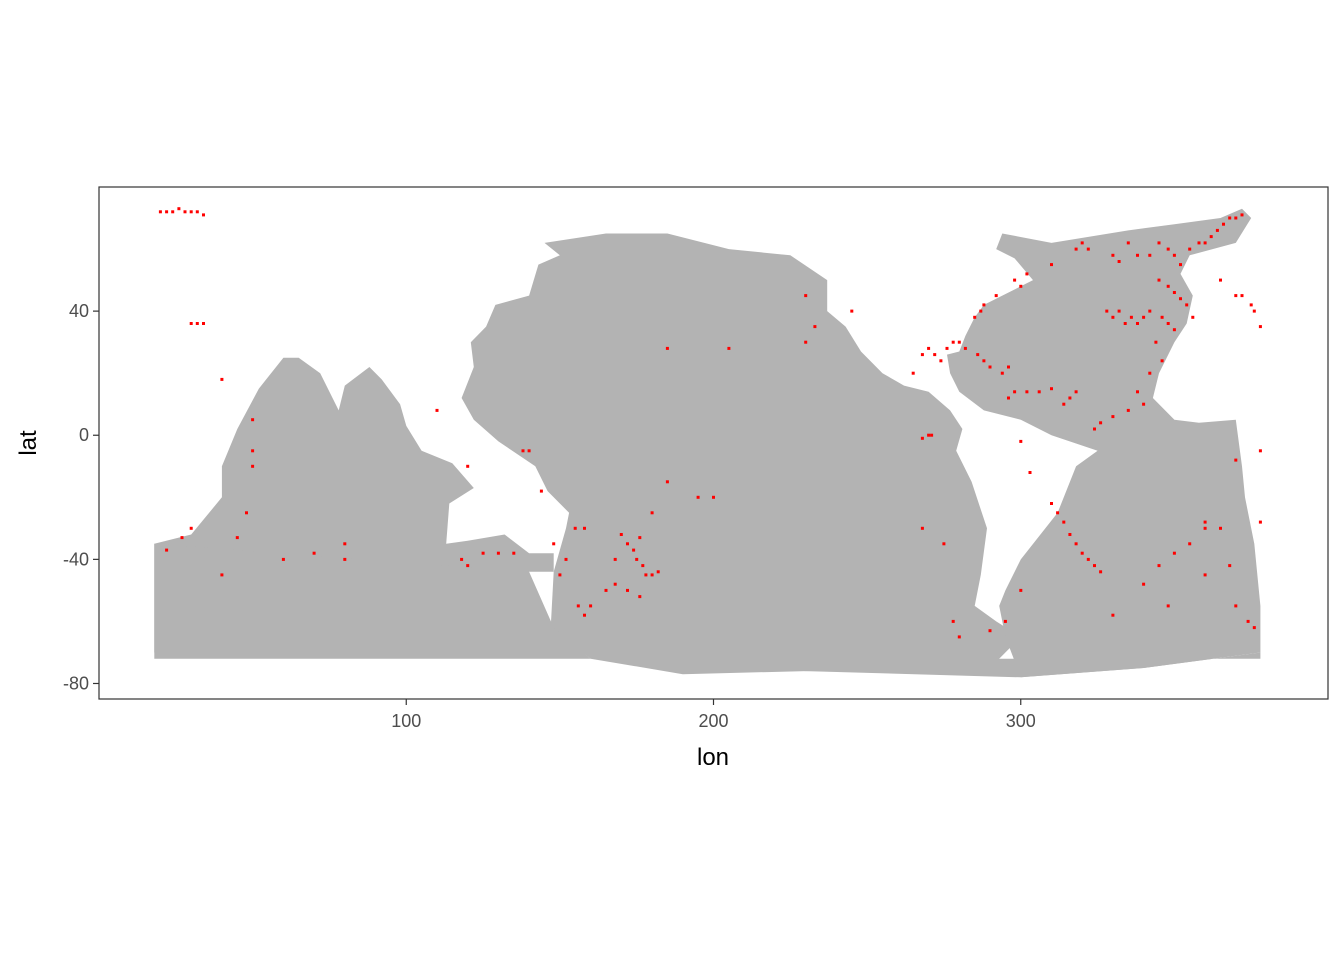  I want to click on y-tick-label: -40, so click(76, 559).